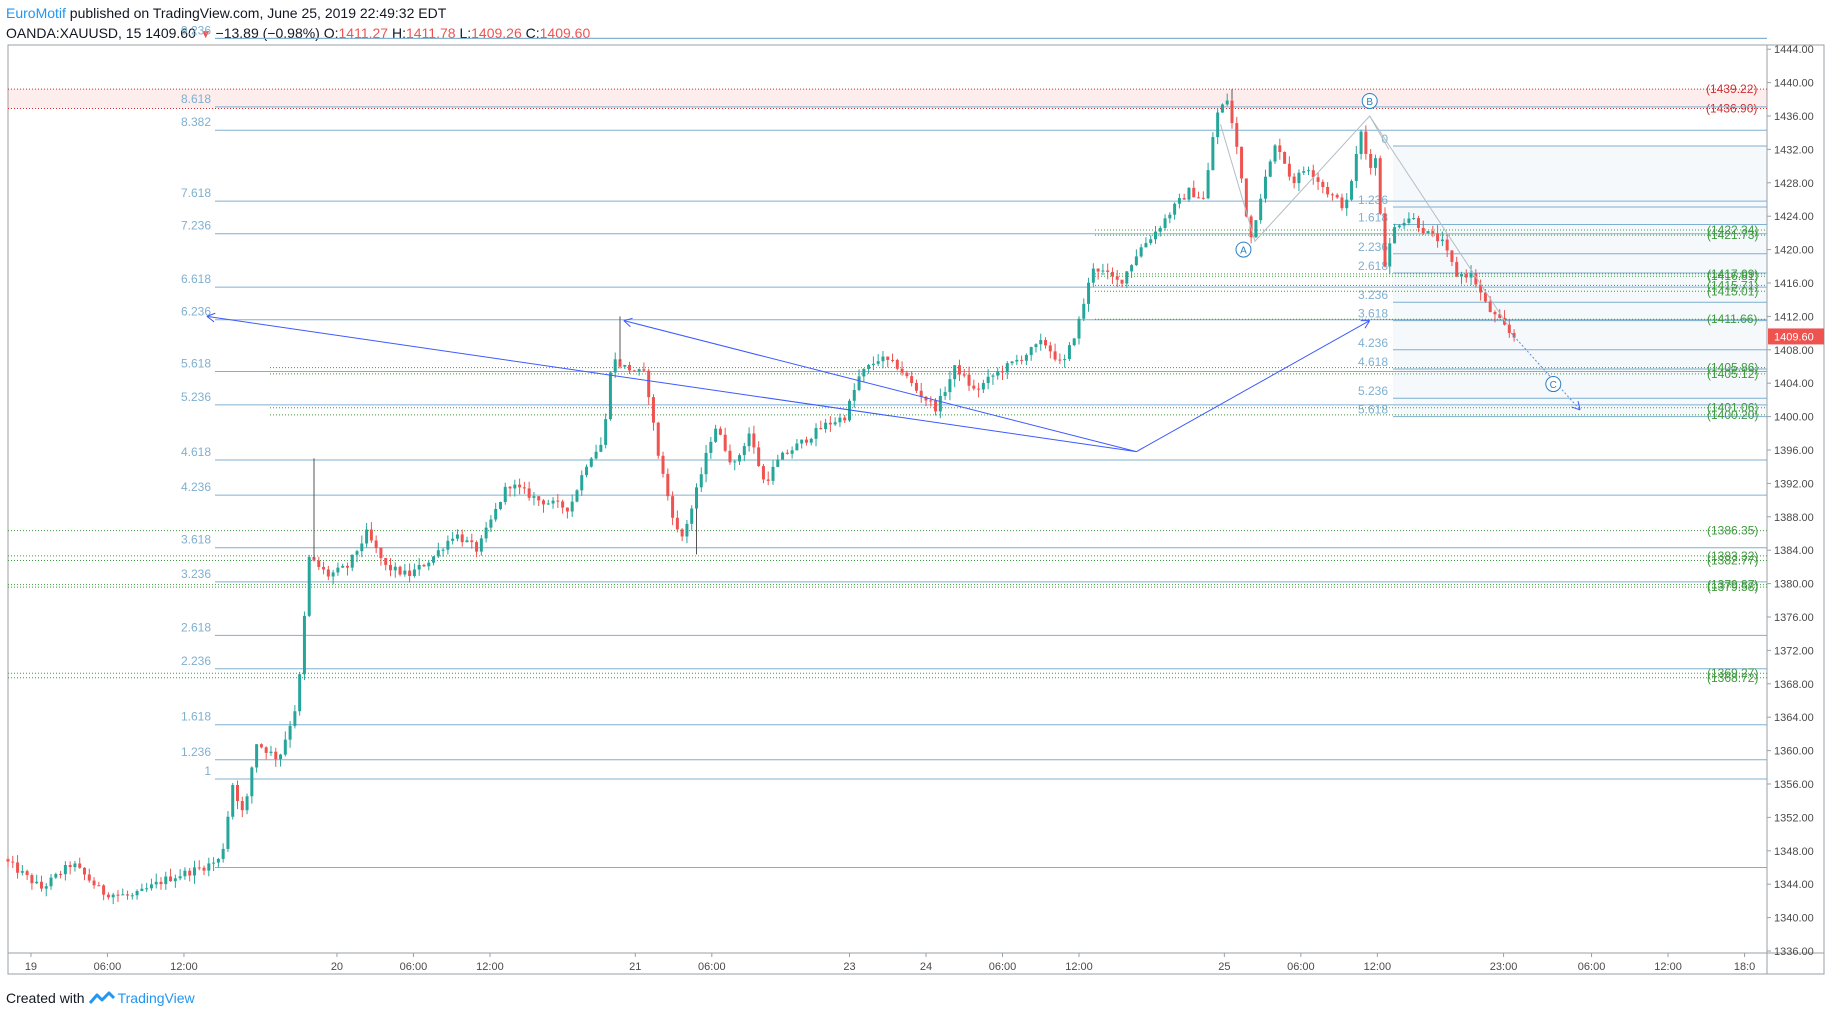 The image size is (1828, 1018). I want to click on last-price-marker-label: 1409.60, so click(1794, 337).